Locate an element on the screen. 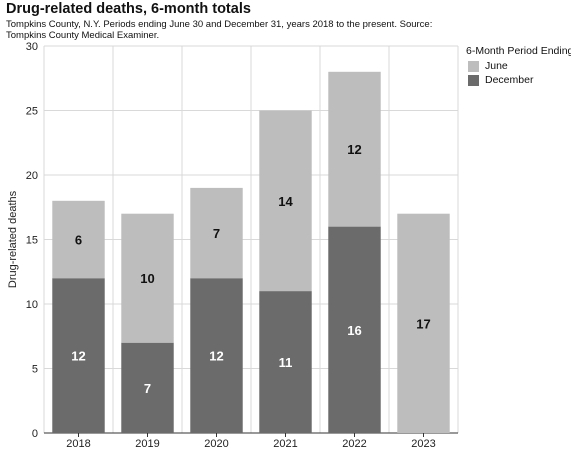 The width and height of the screenshot is (571, 452). legend-item-december: December is located at coordinates (518, 80).